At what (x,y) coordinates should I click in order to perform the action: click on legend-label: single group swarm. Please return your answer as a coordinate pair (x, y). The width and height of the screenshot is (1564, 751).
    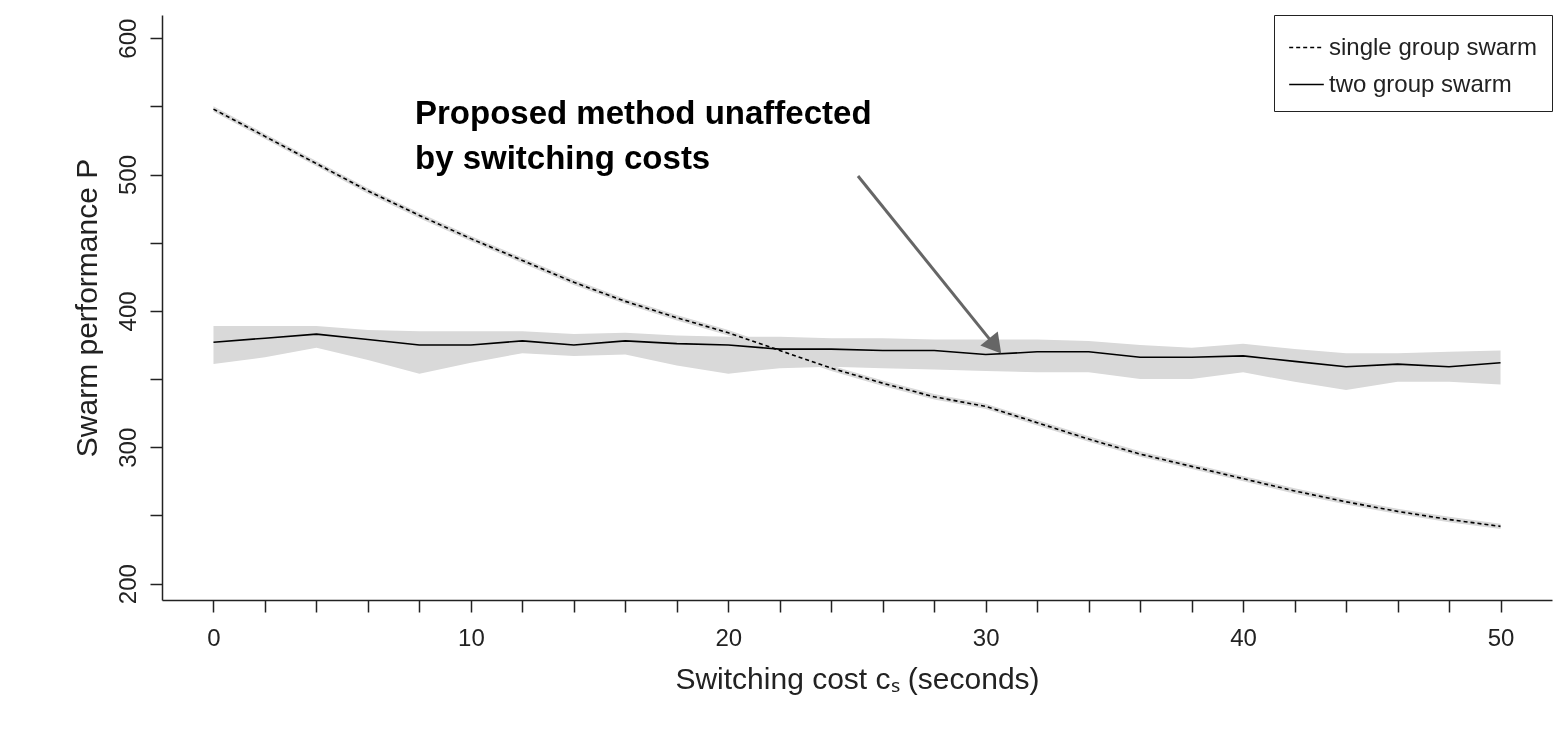
    Looking at the image, I should click on (1433, 46).